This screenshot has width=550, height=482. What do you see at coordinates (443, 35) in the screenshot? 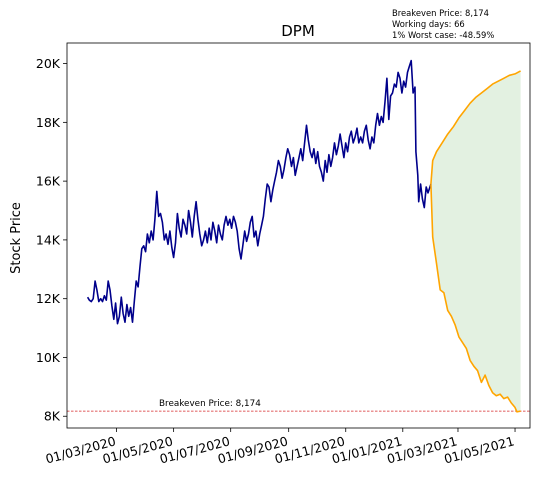
I see `annotation-line-worst-case: 1% Worst case: -48.59%` at bounding box center [443, 35].